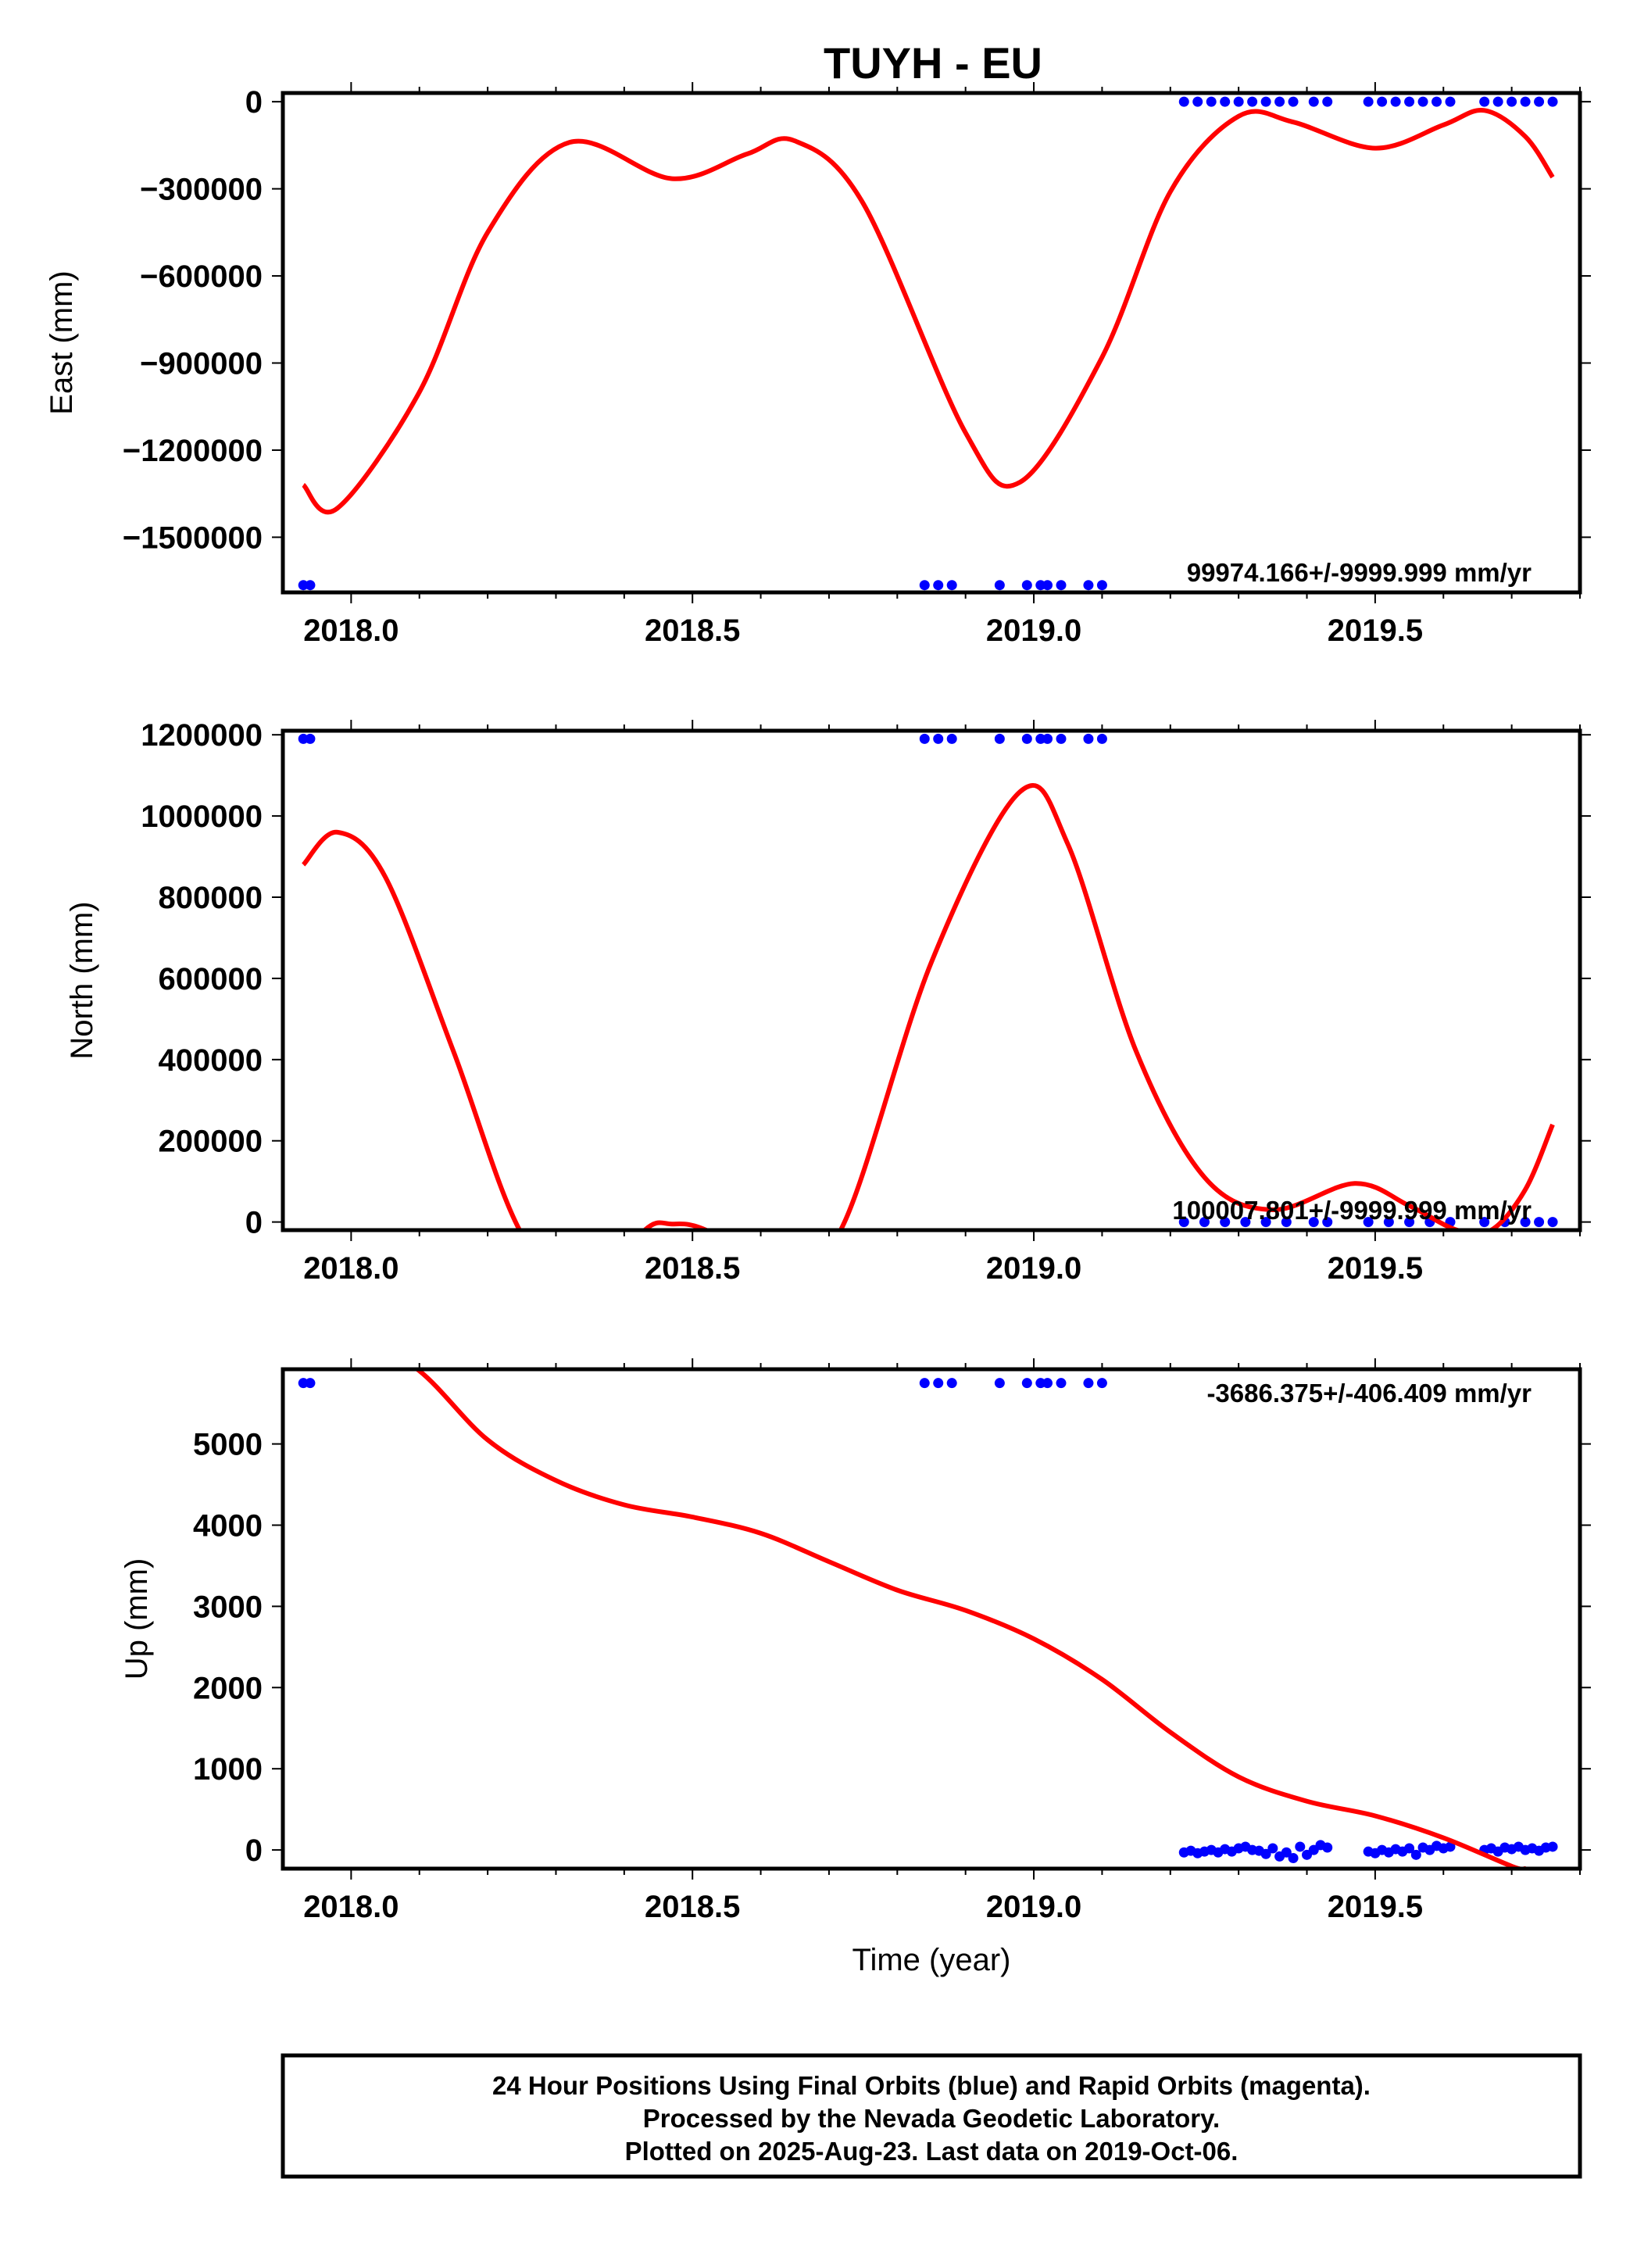 The image size is (1637, 2268). I want to click on y-tick-label: 4000, so click(228, 1526).